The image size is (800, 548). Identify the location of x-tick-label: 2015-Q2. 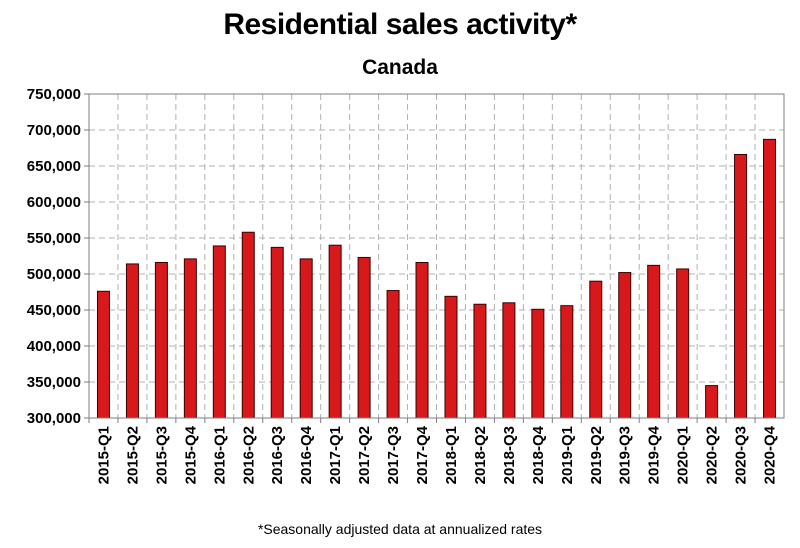
(132, 455).